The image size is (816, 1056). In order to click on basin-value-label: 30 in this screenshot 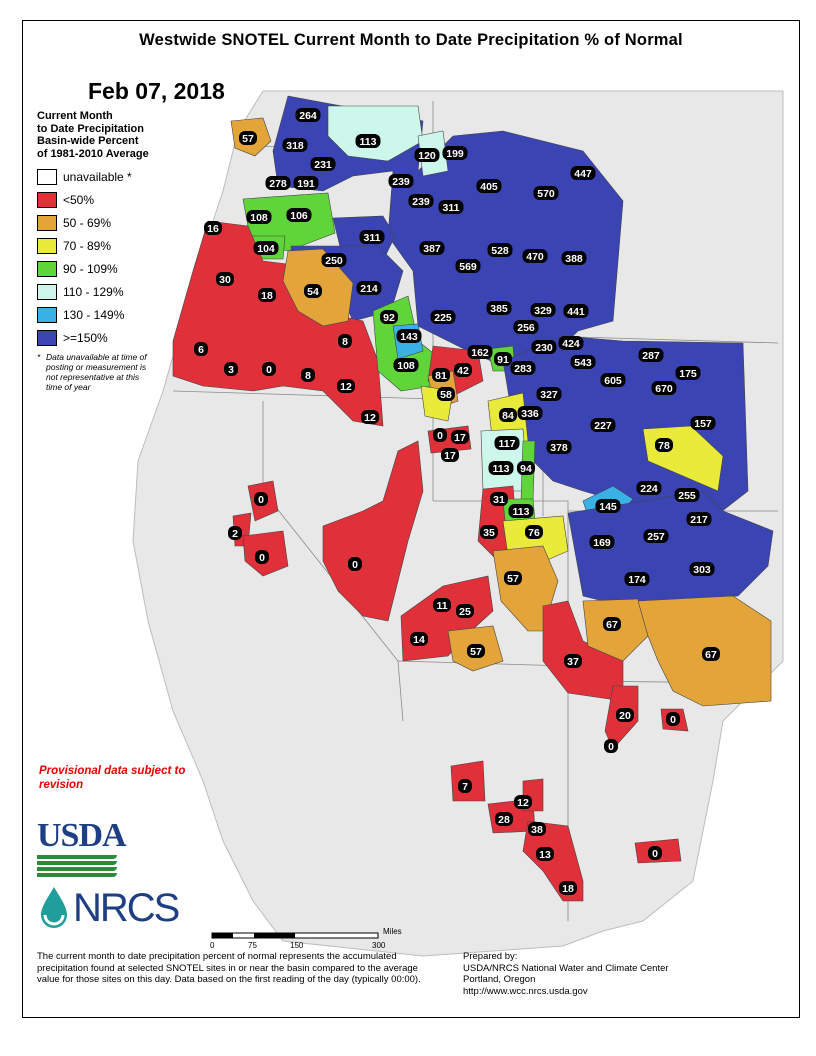, I will do `click(225, 279)`.